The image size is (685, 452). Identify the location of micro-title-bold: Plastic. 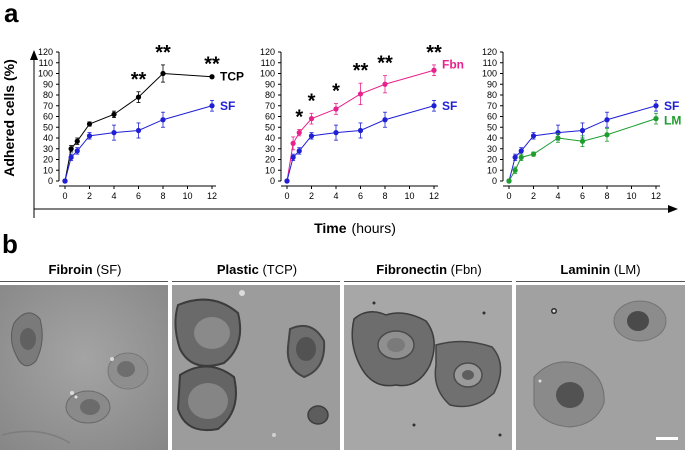
(237, 269).